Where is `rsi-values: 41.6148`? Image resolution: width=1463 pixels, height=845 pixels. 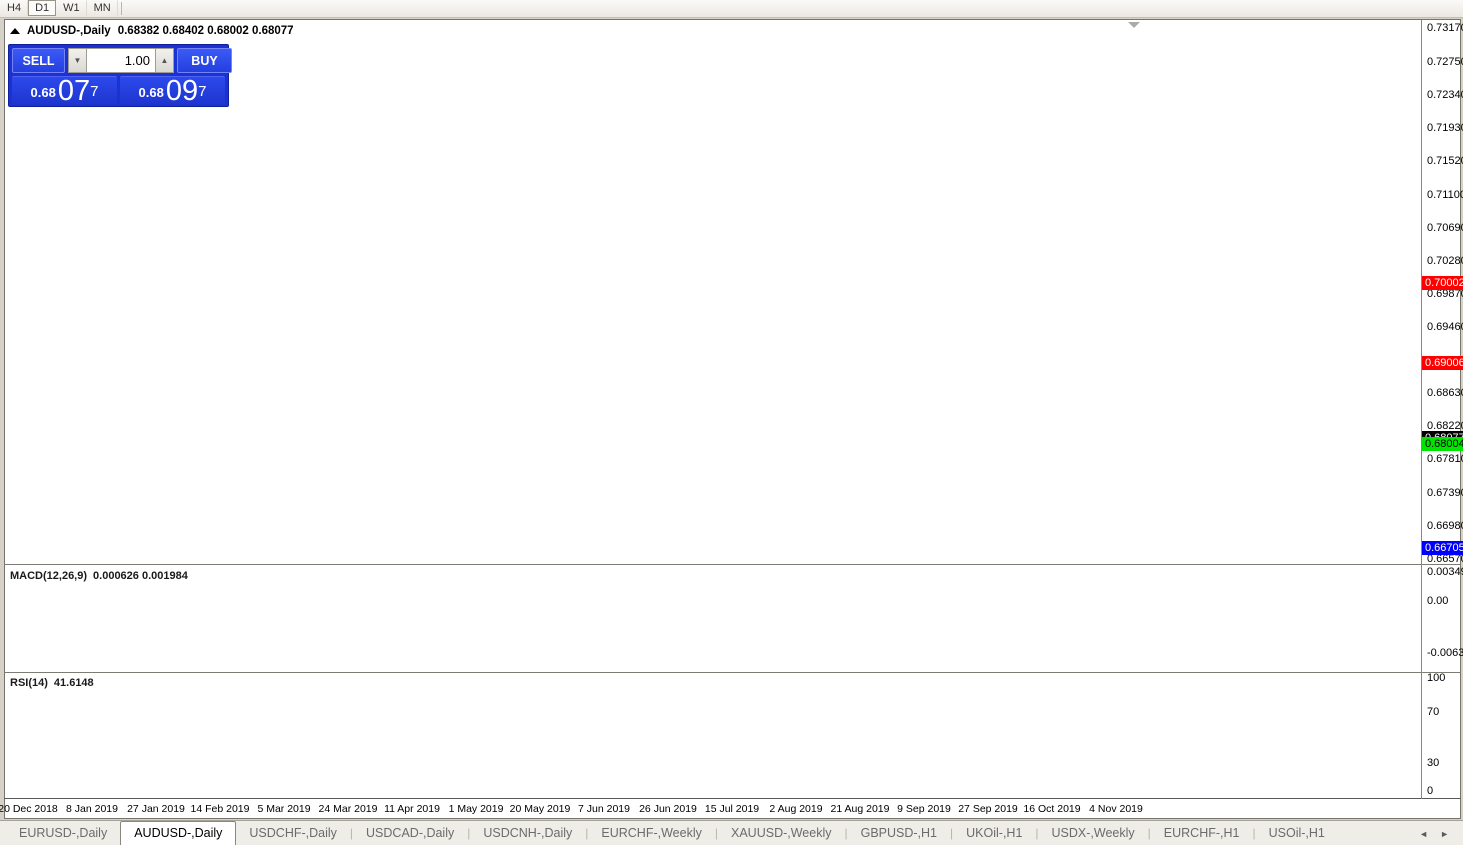
rsi-values: 41.6148 is located at coordinates (73, 683).